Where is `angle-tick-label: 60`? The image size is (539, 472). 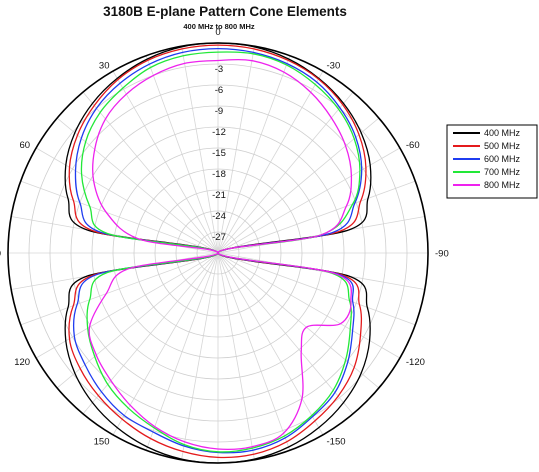
angle-tick-label: 60 is located at coordinates (25, 145).